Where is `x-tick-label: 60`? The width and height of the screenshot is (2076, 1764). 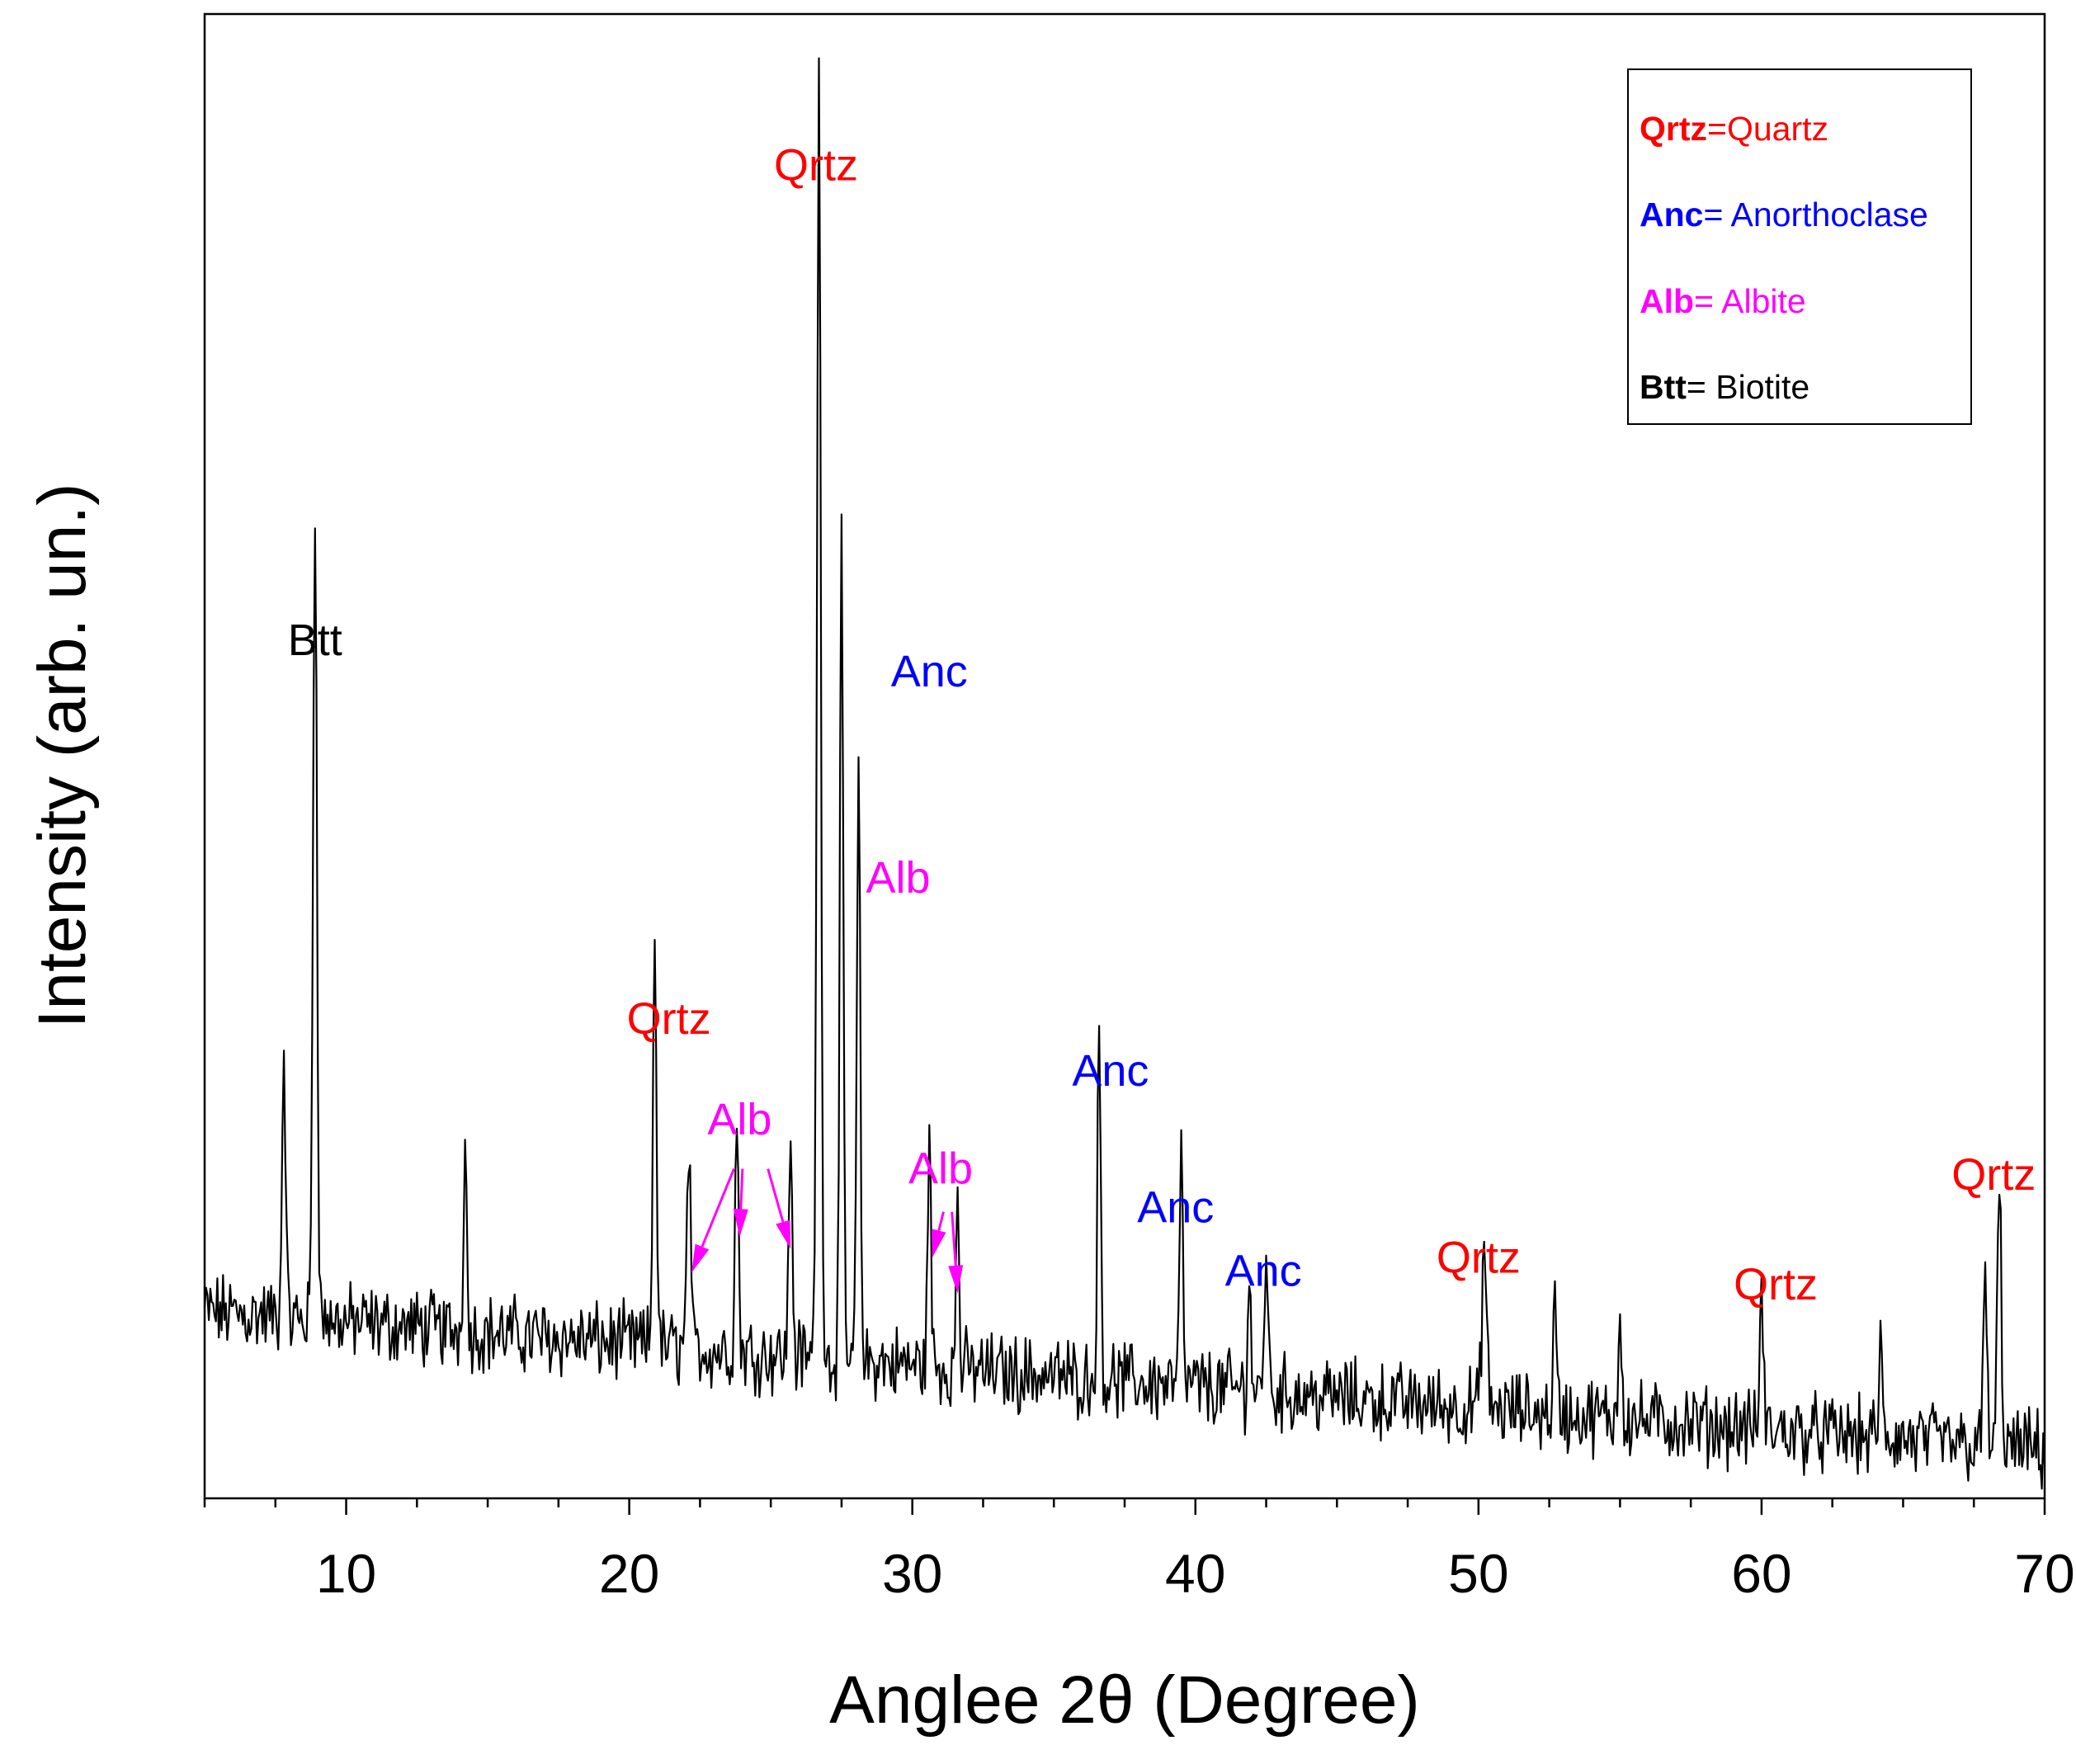
x-tick-label: 60 is located at coordinates (1761, 1573).